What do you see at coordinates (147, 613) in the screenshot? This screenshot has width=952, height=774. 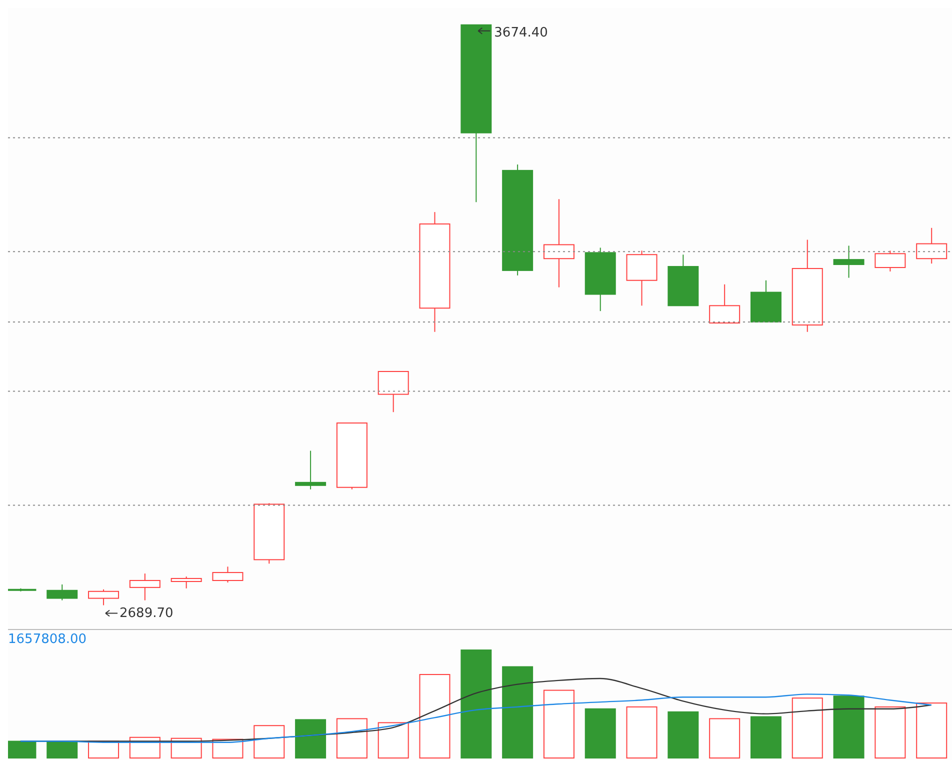 I see `annotation: 2689.70` at bounding box center [147, 613].